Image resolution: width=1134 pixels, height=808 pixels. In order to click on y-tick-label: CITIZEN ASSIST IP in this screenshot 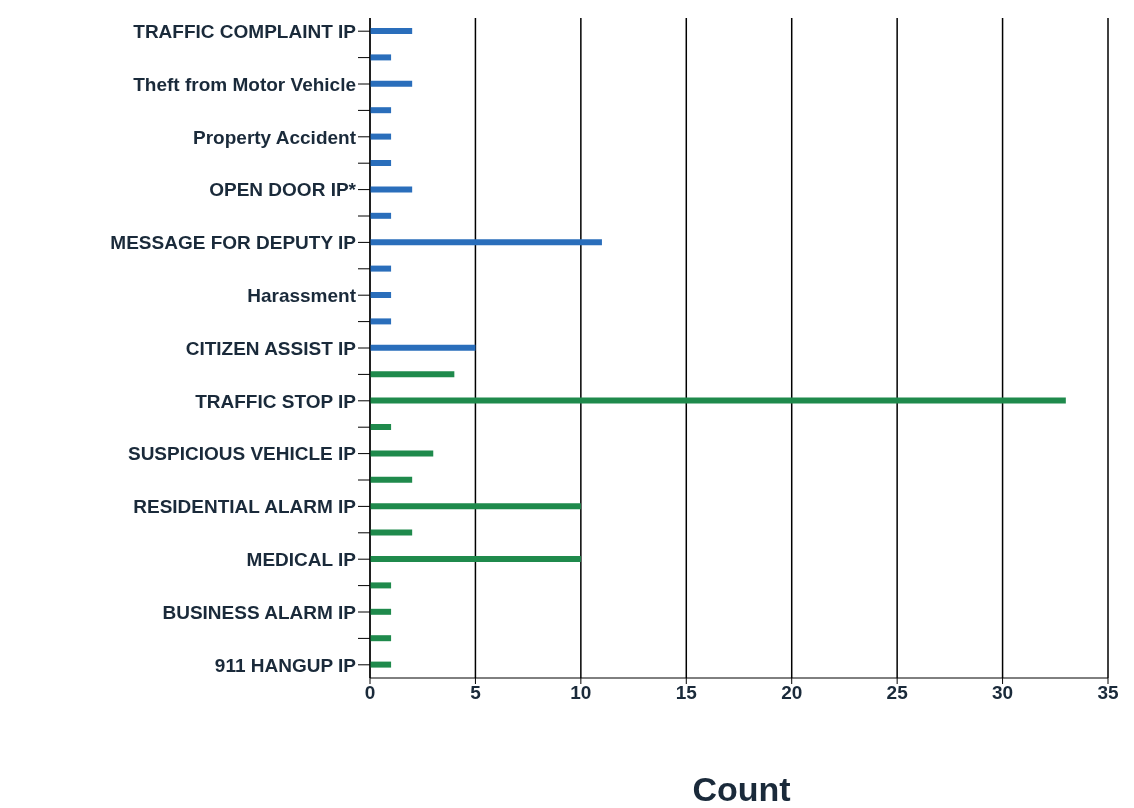, I will do `click(271, 348)`.